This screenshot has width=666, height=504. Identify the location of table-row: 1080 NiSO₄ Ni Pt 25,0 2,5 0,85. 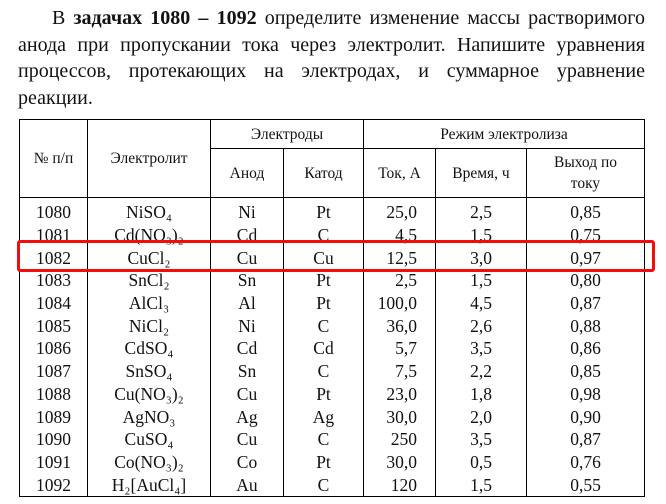
(332, 210).